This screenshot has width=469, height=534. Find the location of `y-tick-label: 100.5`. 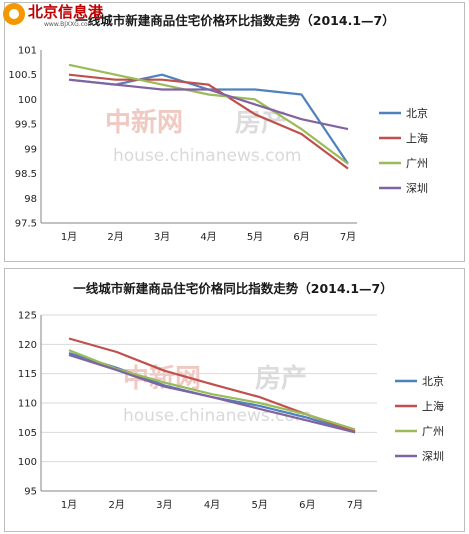

y-tick-label: 100.5 is located at coordinates (22, 75).